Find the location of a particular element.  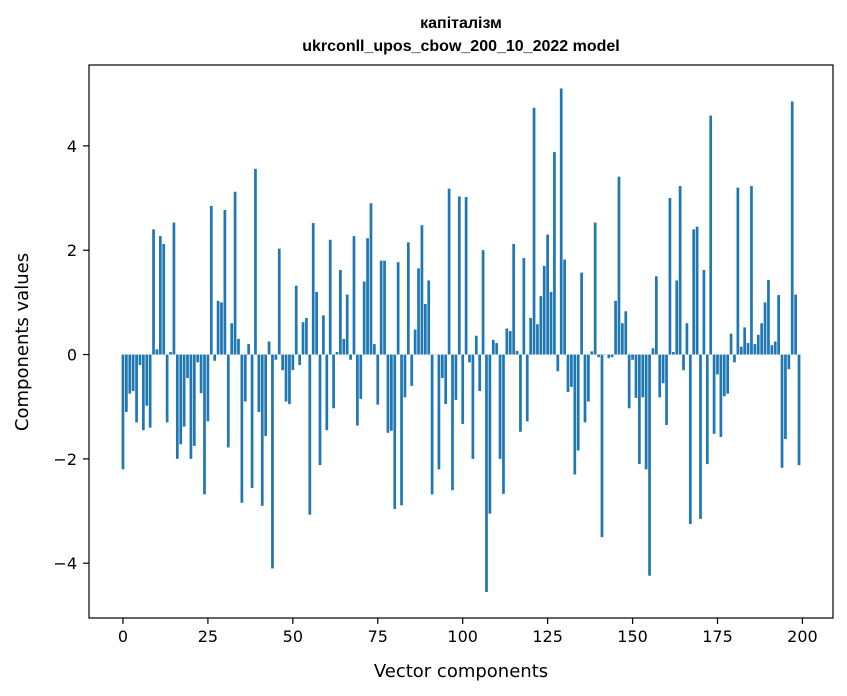

y-tick-label: 4 is located at coordinates (72, 146).